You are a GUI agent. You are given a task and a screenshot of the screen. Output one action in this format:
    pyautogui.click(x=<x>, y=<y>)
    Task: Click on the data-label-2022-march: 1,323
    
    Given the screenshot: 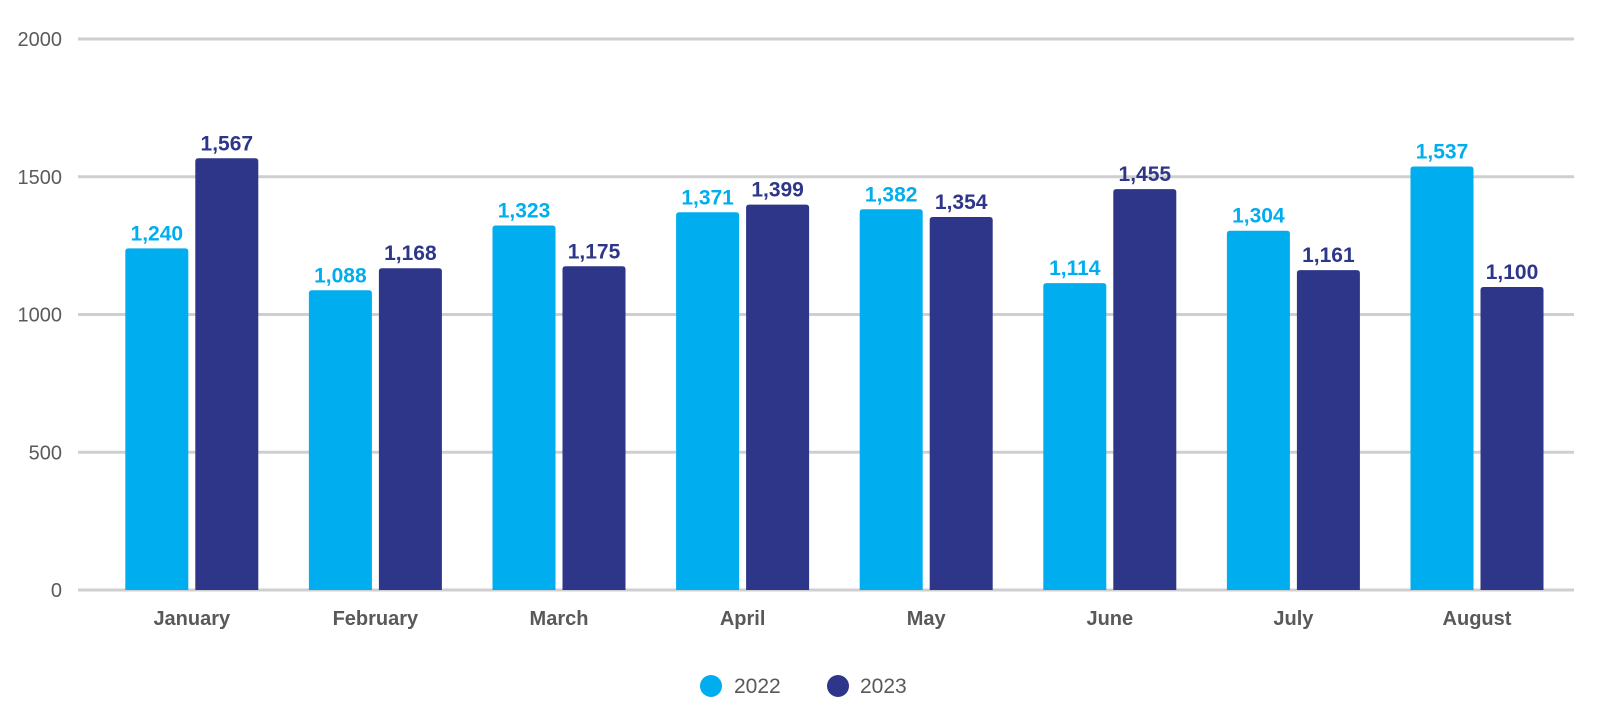 What is the action you would take?
    pyautogui.click(x=524, y=211)
    